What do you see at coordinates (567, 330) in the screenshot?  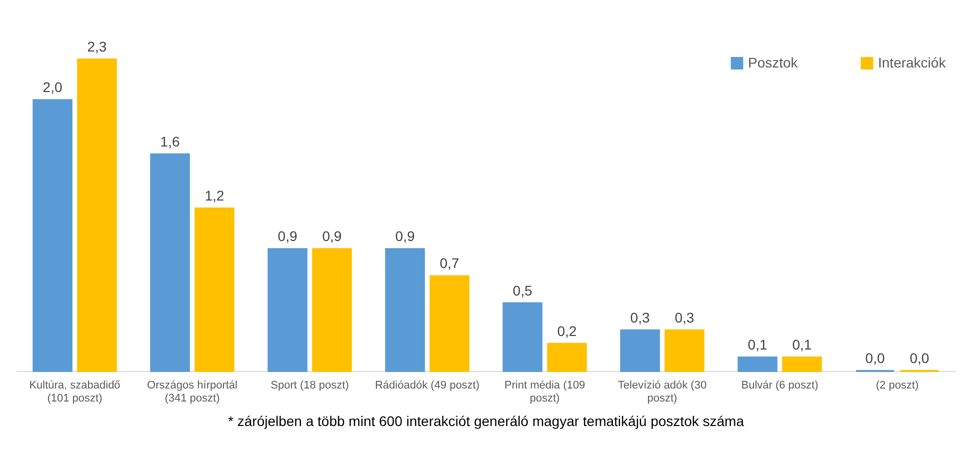 I see `data-label: 0,2` at bounding box center [567, 330].